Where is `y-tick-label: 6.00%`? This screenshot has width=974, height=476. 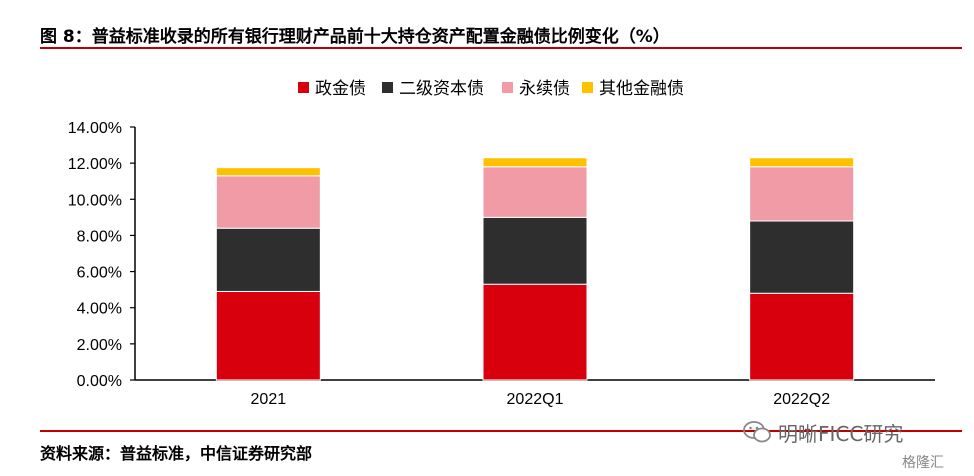
y-tick-label: 6.00% is located at coordinates (99, 273).